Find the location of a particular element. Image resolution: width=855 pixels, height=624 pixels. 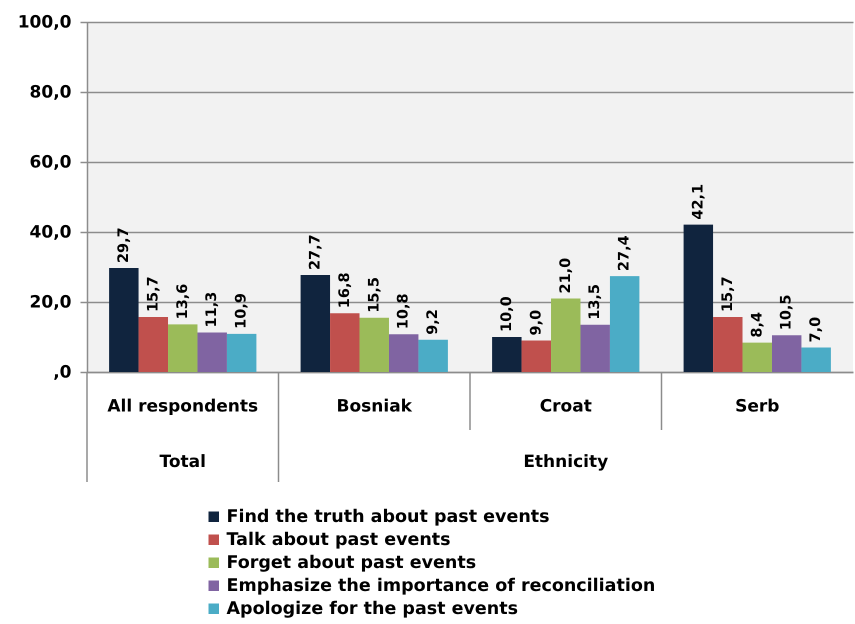

y-tick-label: 20,0 is located at coordinates (51, 302).